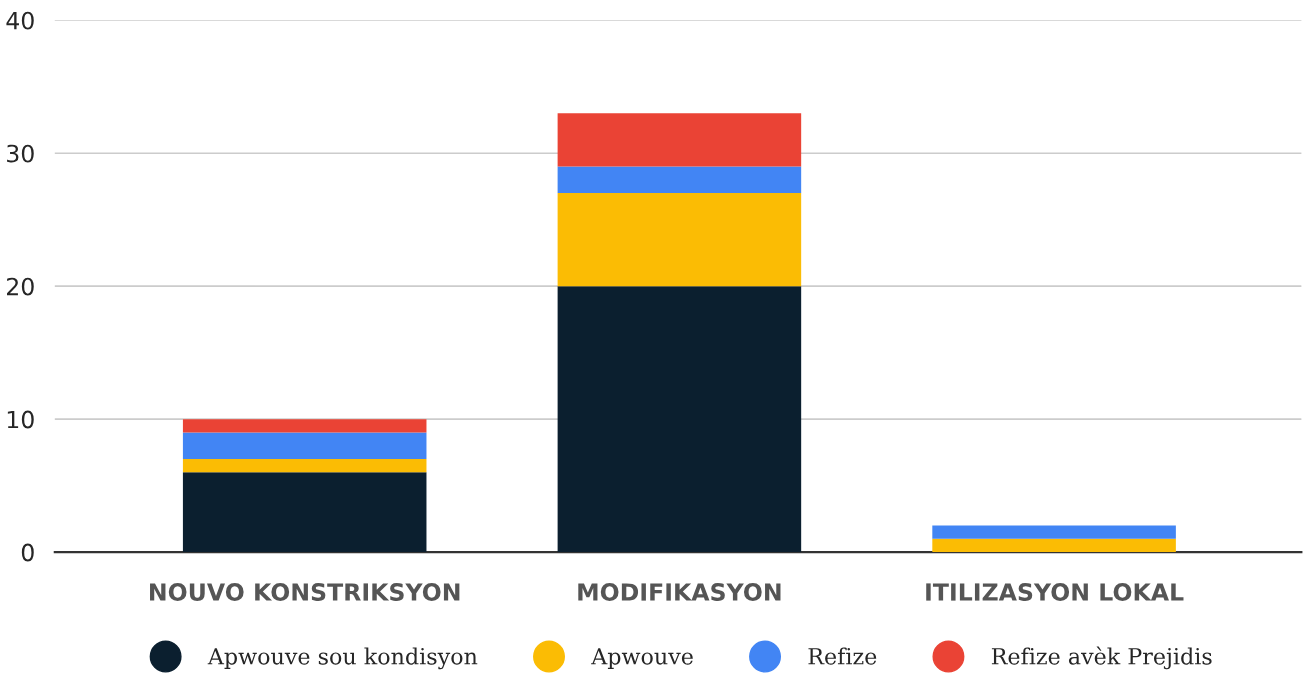 The width and height of the screenshot is (1304, 698). I want to click on y-tick-label: 0, so click(27, 552).